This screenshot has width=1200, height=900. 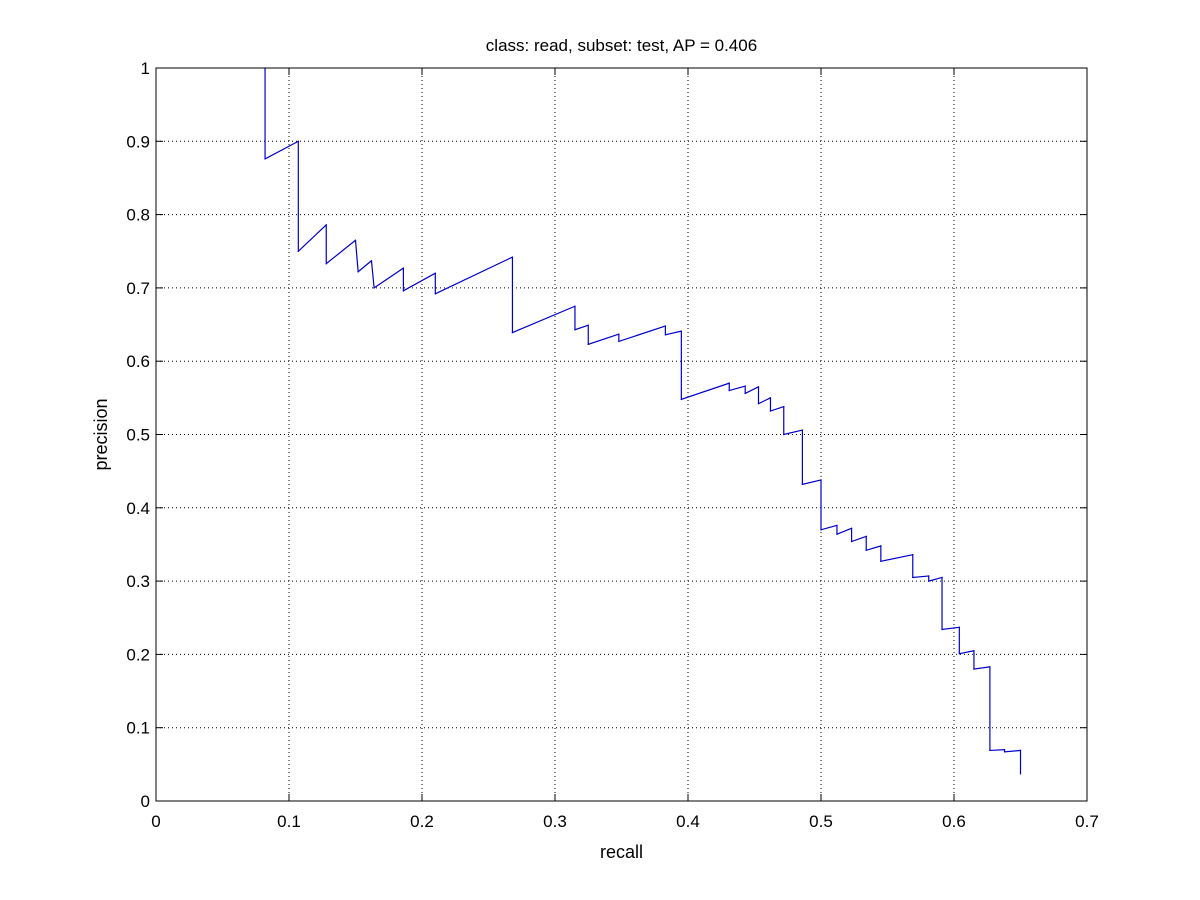 What do you see at coordinates (138, 508) in the screenshot?
I see `y-tick-label: 0.4` at bounding box center [138, 508].